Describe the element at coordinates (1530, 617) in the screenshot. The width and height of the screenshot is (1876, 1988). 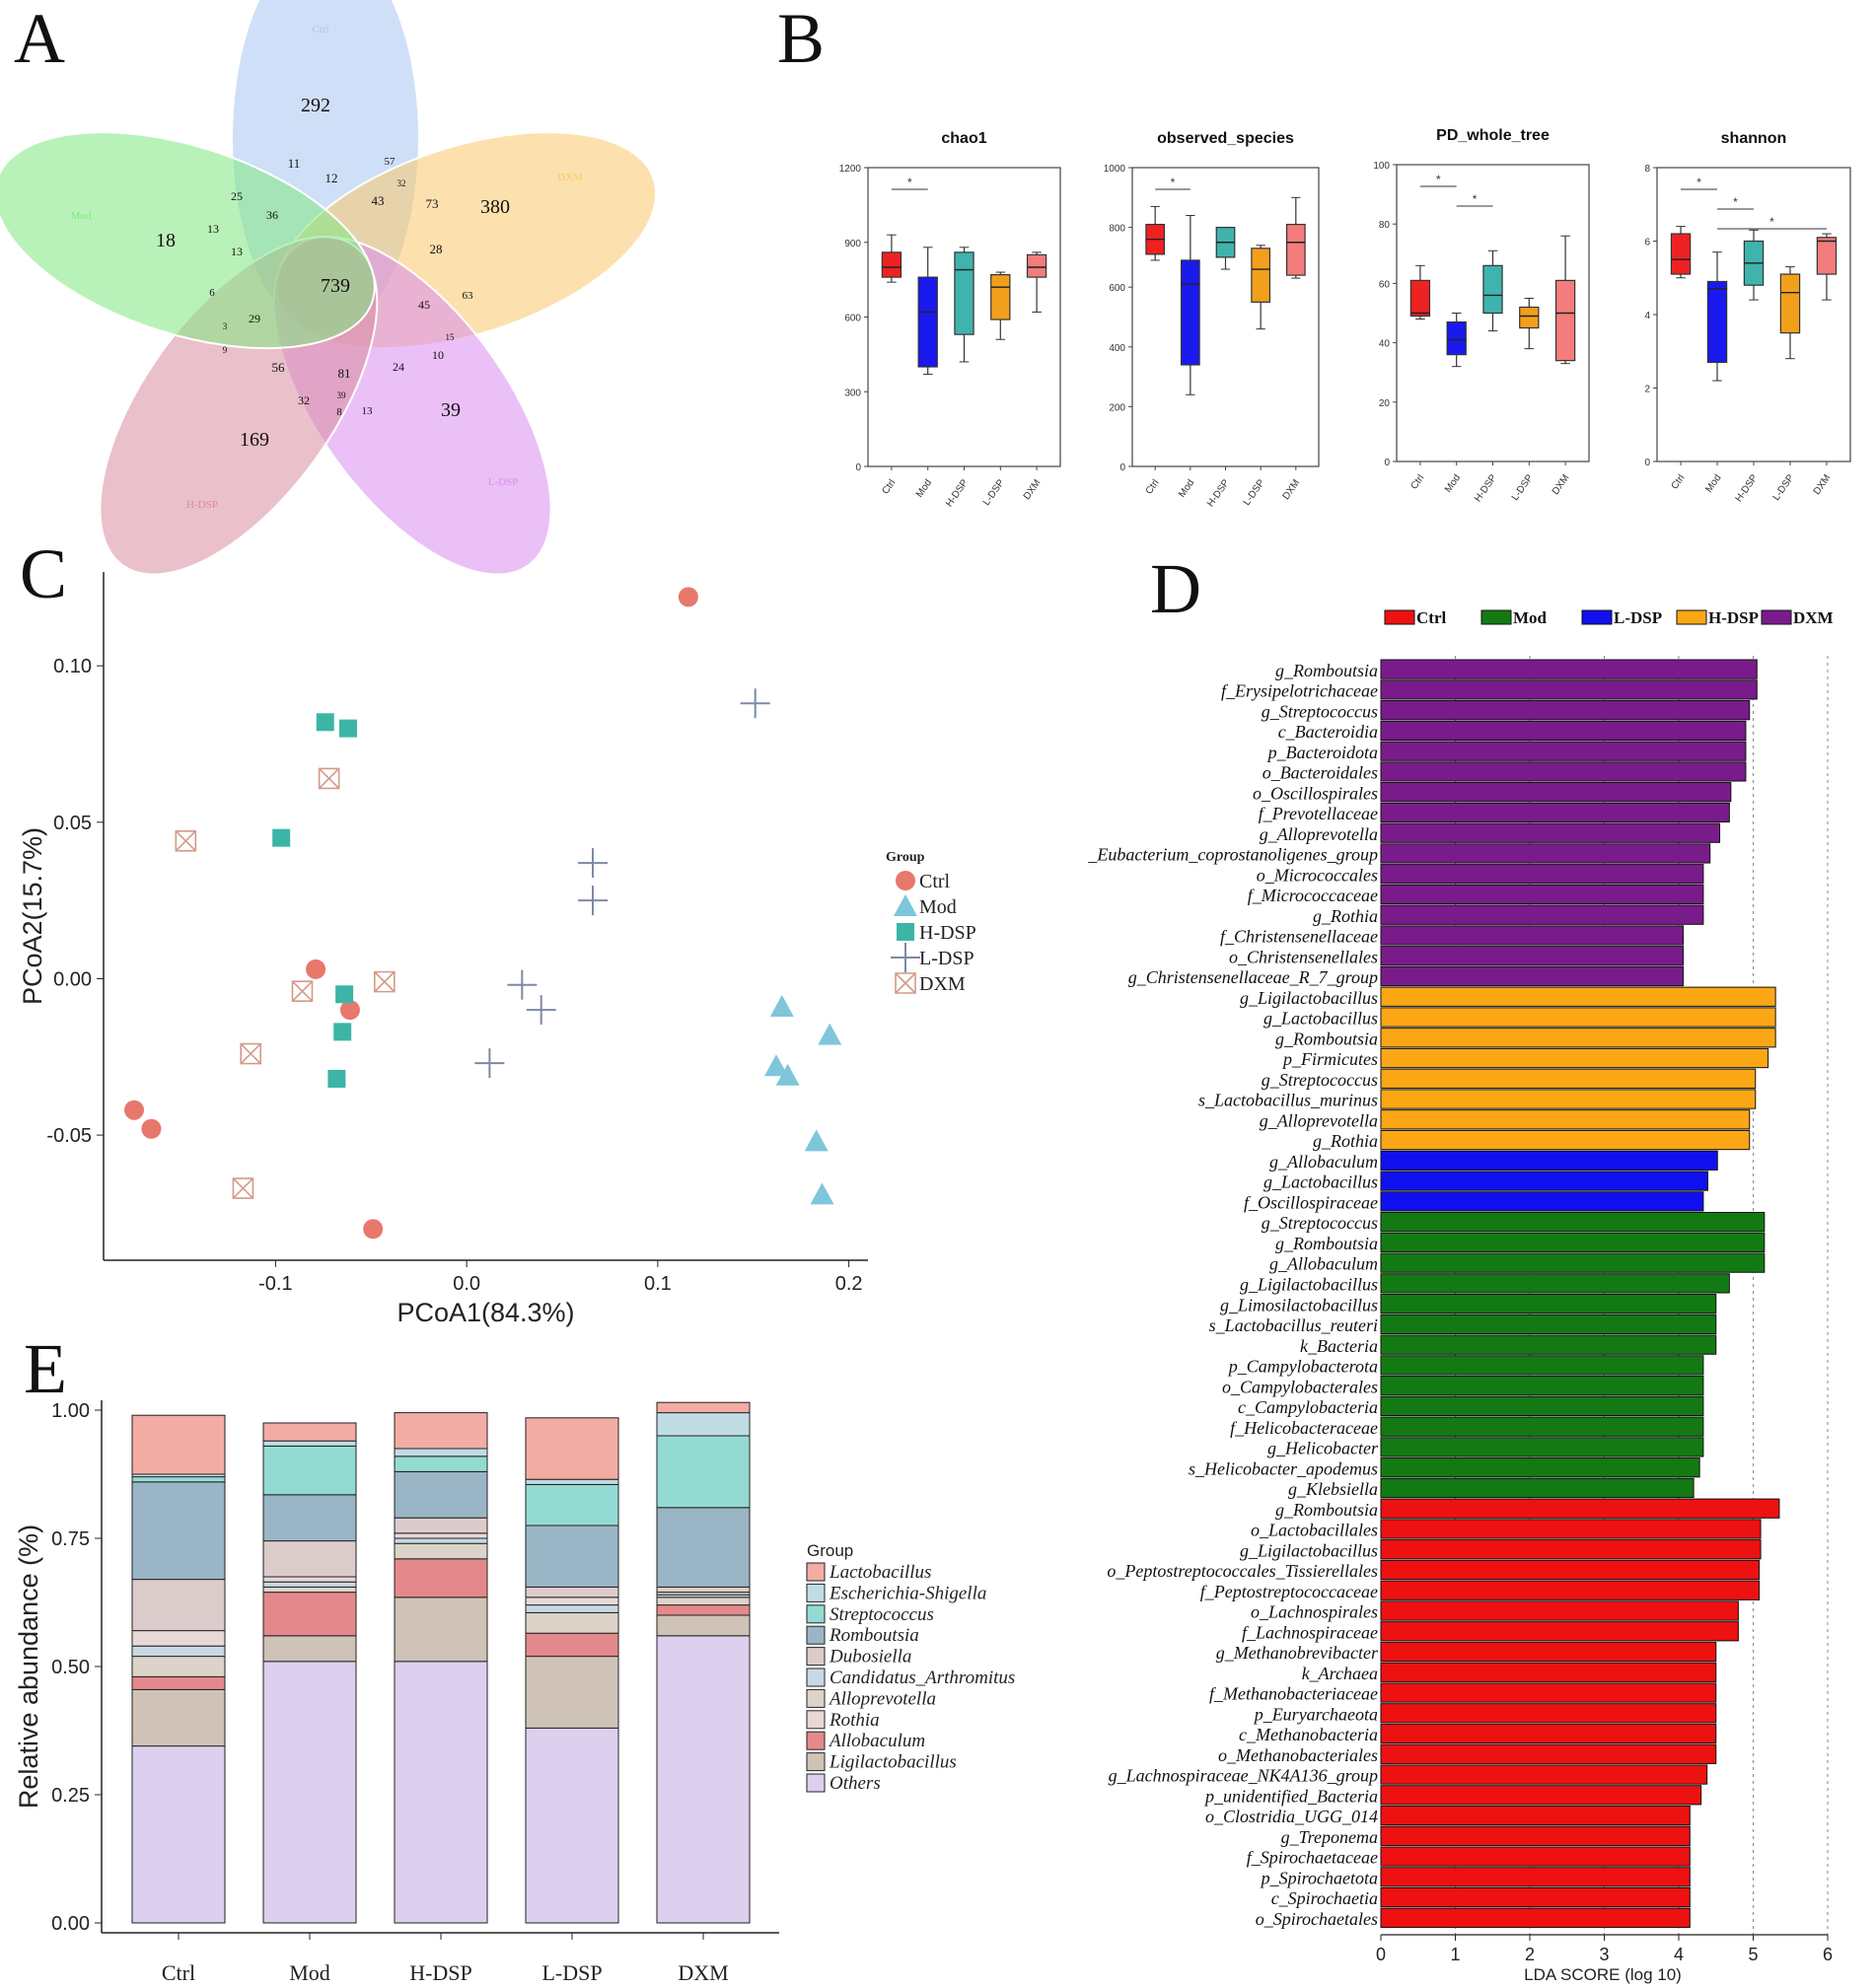
I see `legend-label: Mod` at that location.